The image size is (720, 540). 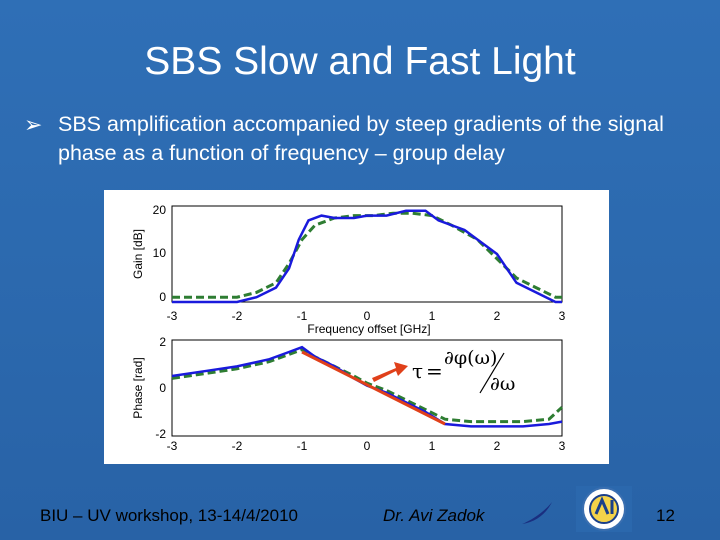 I want to click on gain-model-line, so click(x=367, y=255).